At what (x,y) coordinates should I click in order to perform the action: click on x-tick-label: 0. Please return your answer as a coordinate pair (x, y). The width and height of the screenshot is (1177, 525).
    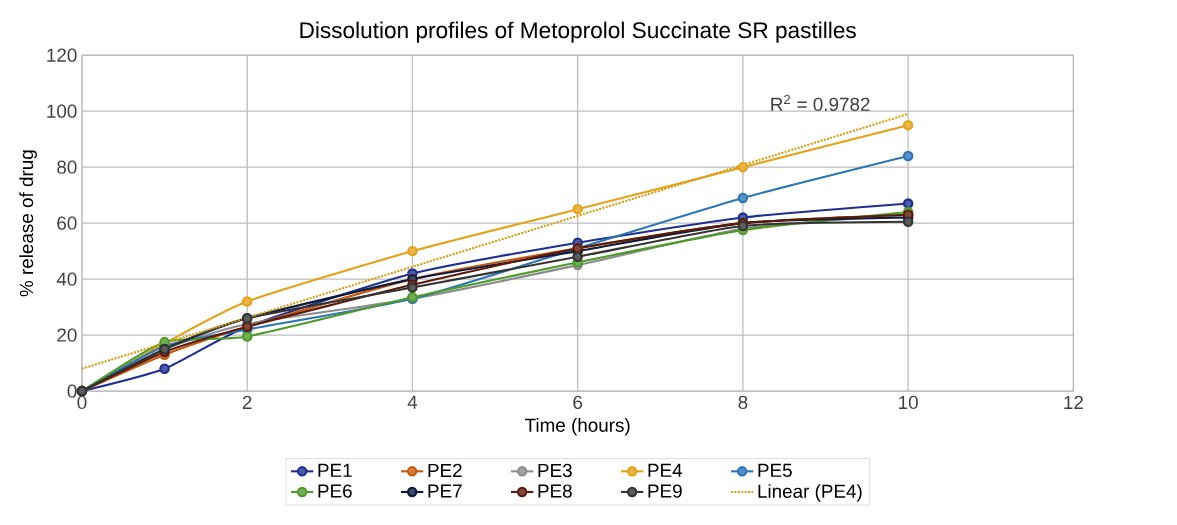
    Looking at the image, I should click on (82, 402).